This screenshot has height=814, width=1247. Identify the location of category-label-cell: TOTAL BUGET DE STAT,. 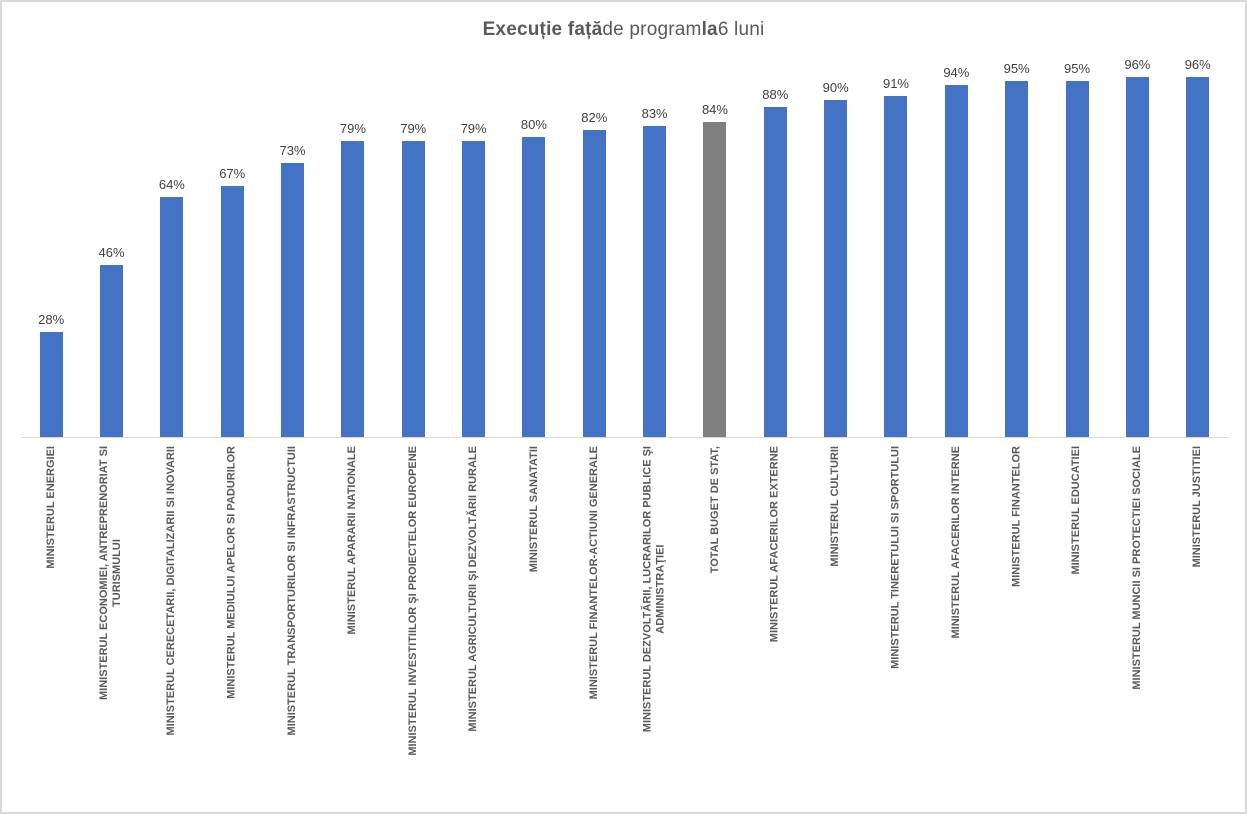
(715, 621).